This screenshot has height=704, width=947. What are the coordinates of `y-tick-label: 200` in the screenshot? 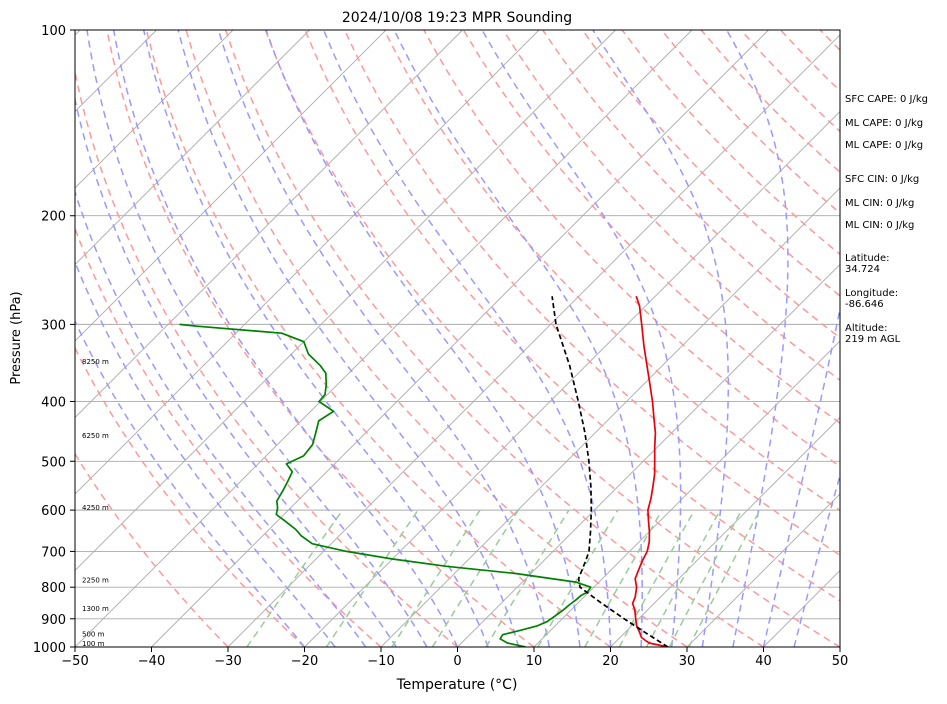 It's located at (53, 217).